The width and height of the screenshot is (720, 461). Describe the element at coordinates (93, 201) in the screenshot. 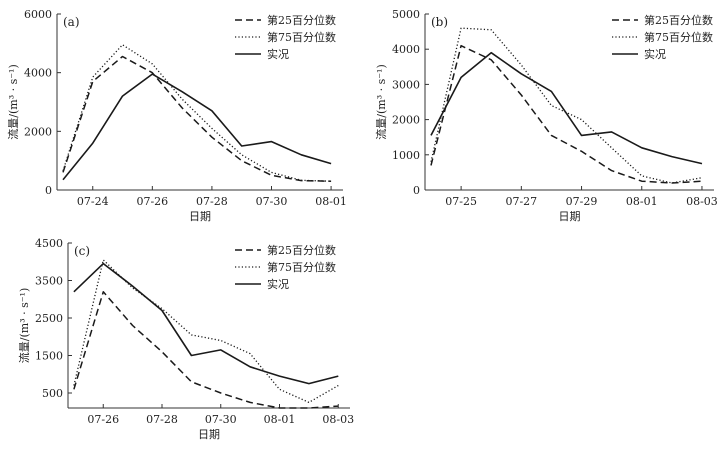

I see `x-tick-label: 07-24` at that location.